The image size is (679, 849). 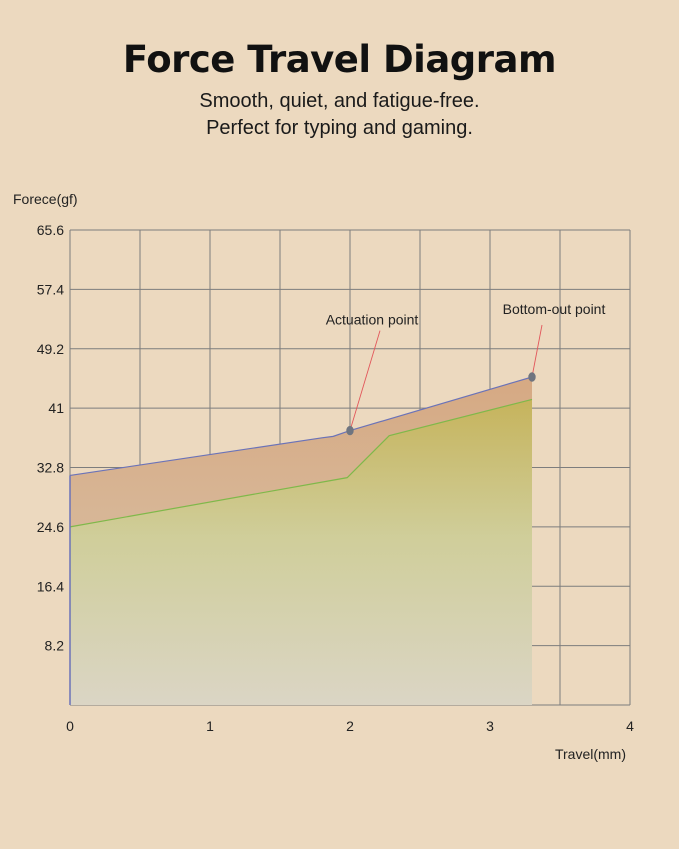 What do you see at coordinates (301, 426) in the screenshot?
I see `line-series-upper` at bounding box center [301, 426].